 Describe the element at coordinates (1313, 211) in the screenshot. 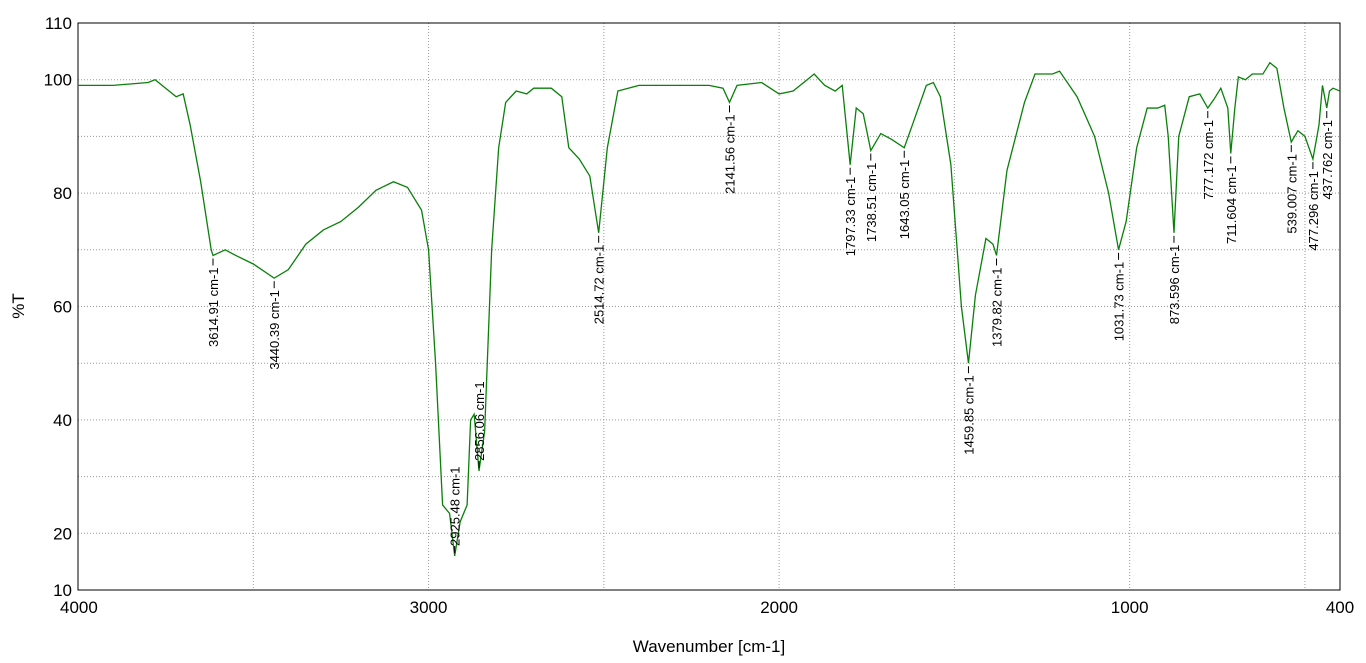

I see `peak-label: 477.296 cm-1` at that location.